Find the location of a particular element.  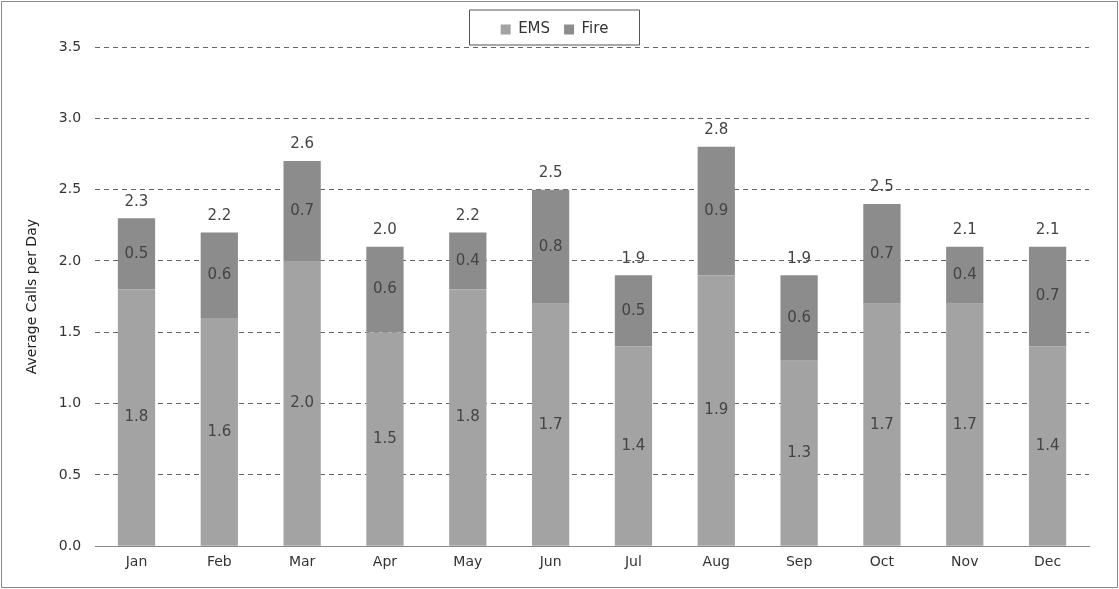

y-tick-label: 0.5 is located at coordinates (70, 473).